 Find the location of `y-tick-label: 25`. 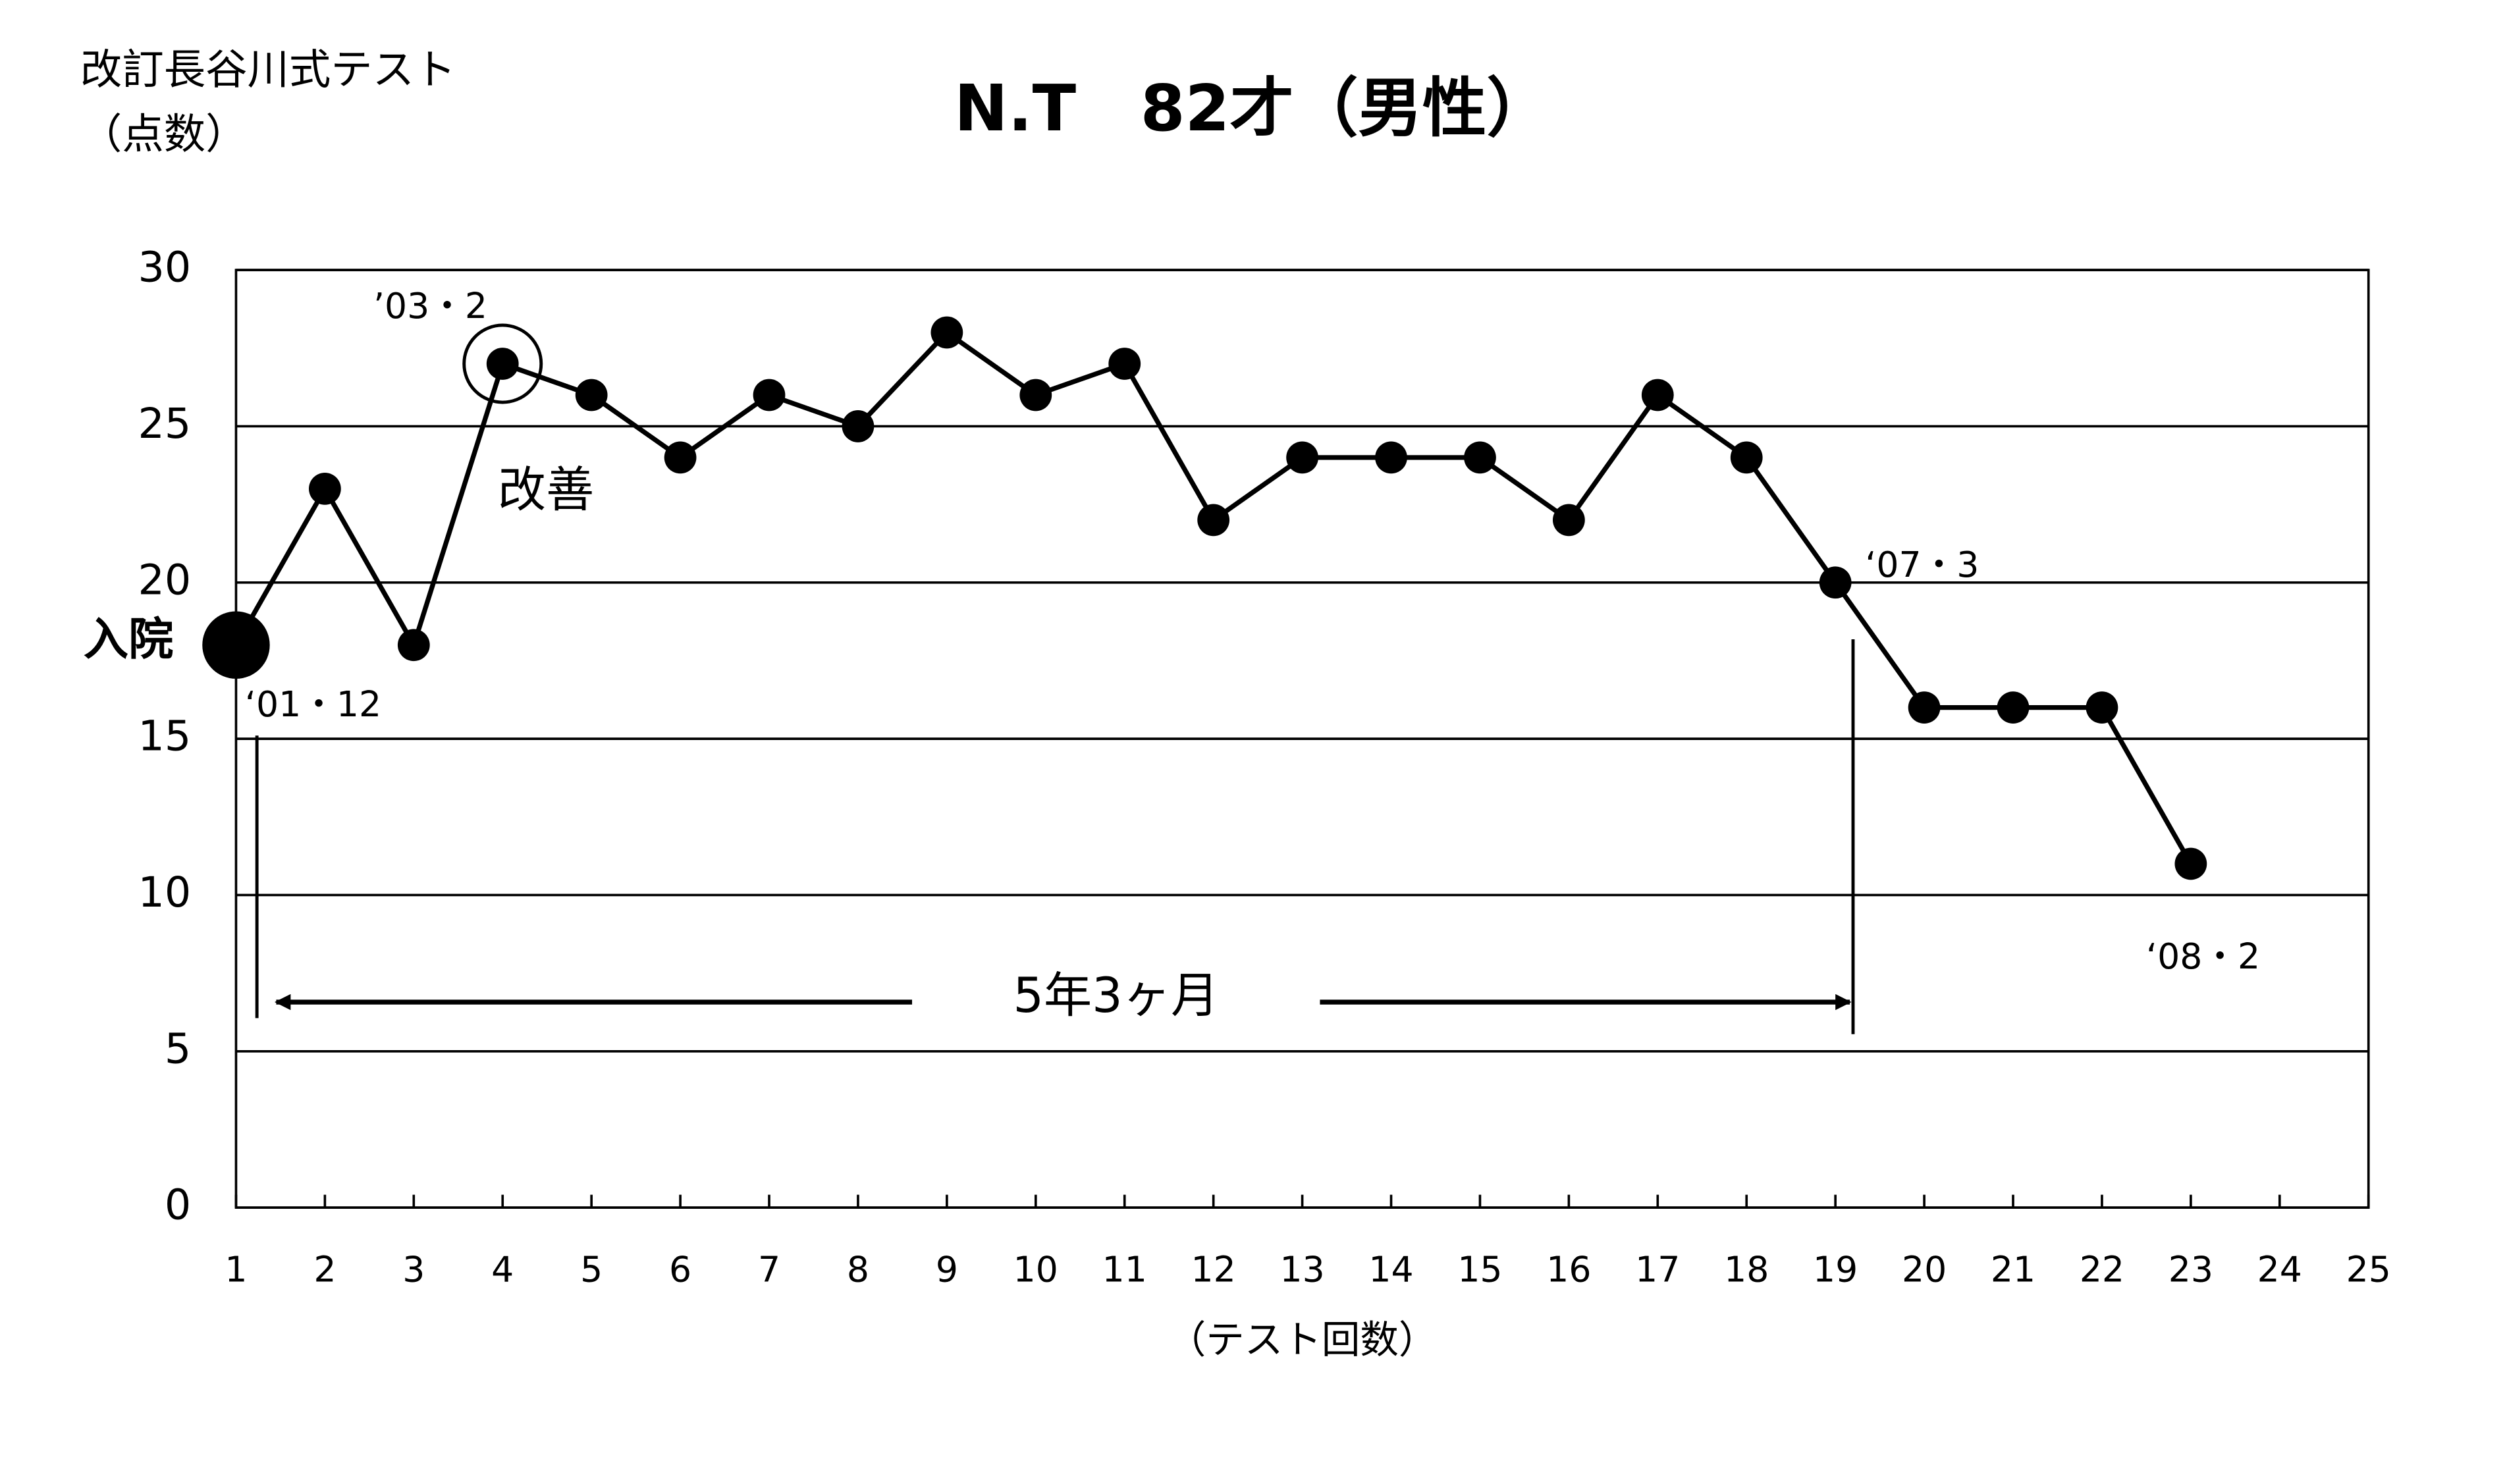

y-tick-label: 25 is located at coordinates (165, 424).